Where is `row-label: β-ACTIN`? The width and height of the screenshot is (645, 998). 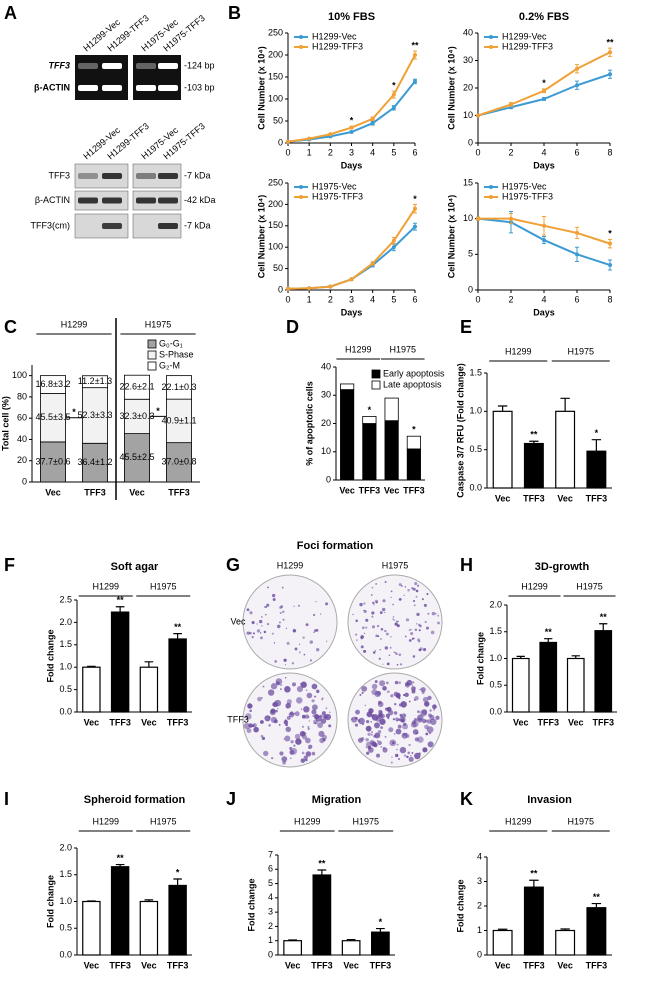 row-label: β-ACTIN is located at coordinates (52, 87).